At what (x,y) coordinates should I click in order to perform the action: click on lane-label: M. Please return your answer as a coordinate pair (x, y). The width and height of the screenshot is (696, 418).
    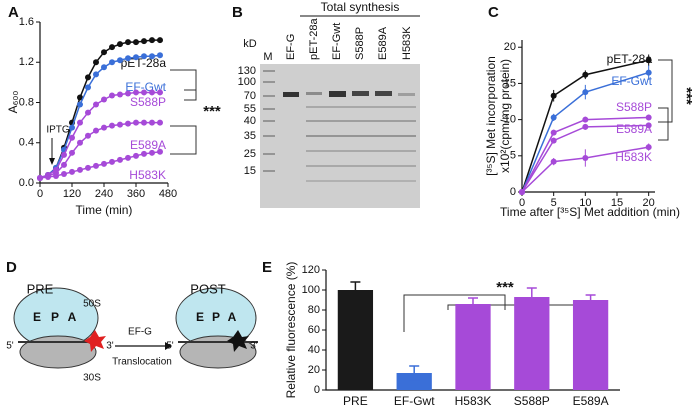
    Looking at the image, I should click on (267, 57).